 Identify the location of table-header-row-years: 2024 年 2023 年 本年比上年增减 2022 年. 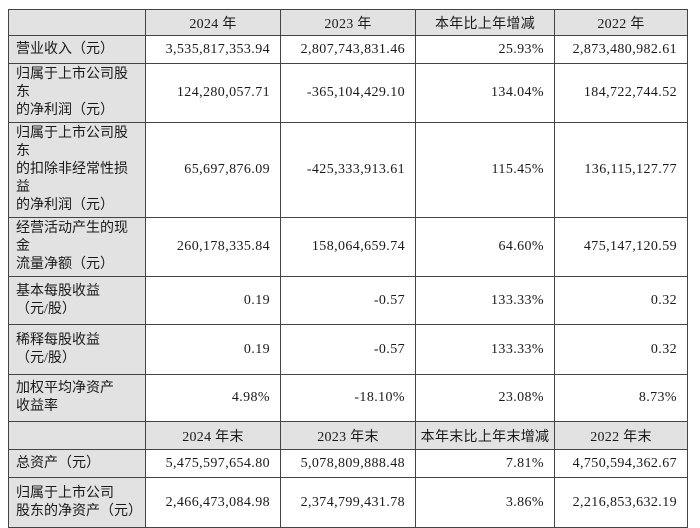
(348, 22).